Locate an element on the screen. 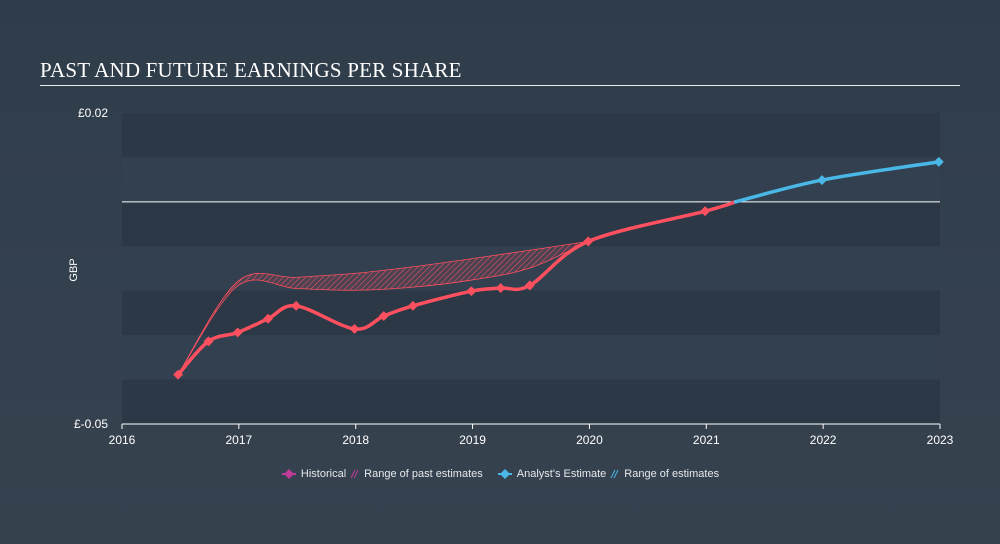 Image resolution: width=1000 pixels, height=544 pixels. legend-label: Historical is located at coordinates (323, 474).